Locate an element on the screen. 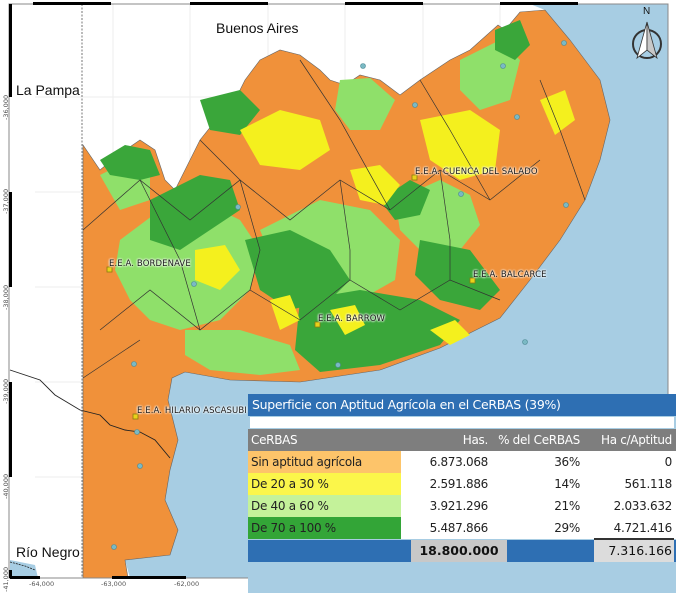 This screenshot has height=593, width=679. header-has: Has. is located at coordinates (475, 440).